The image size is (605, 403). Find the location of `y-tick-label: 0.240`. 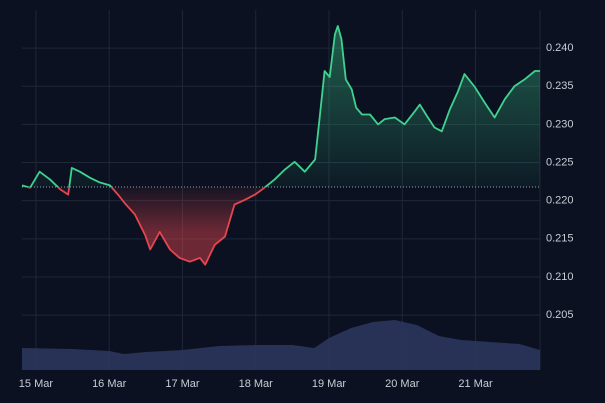

y-tick-label: 0.240 is located at coordinates (560, 48).